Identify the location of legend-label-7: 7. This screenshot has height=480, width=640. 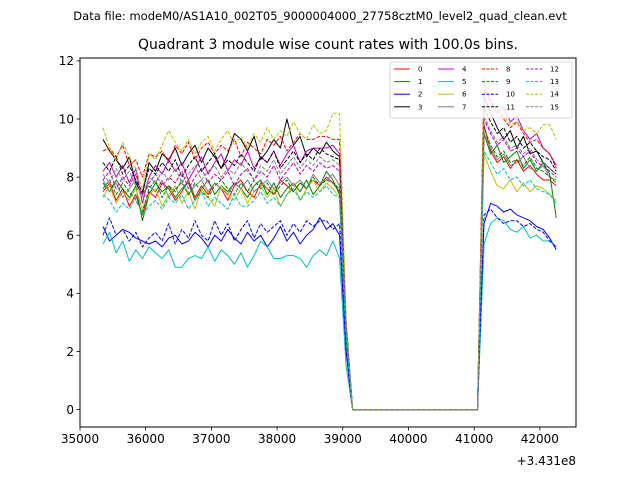
(464, 107).